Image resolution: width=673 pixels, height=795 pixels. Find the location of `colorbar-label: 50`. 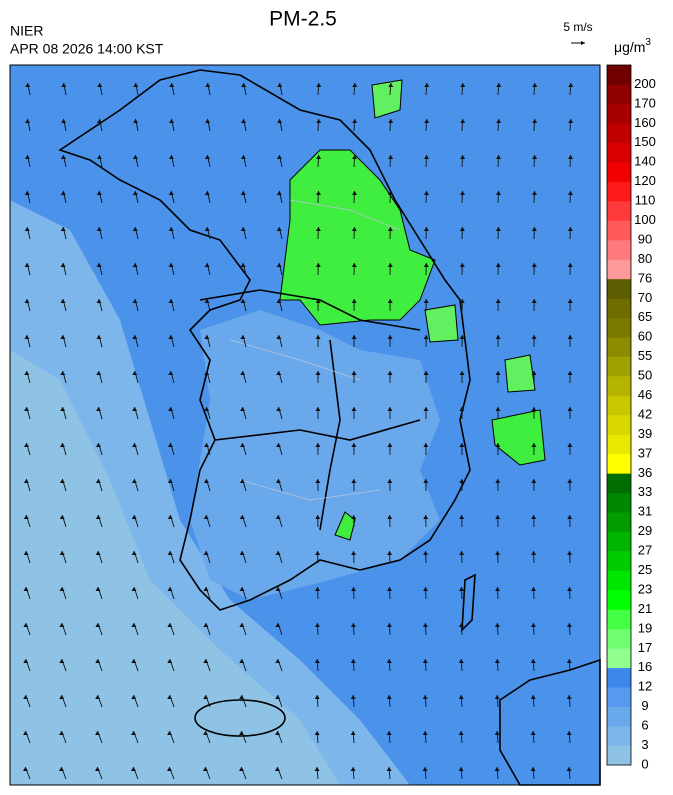

colorbar-label: 50 is located at coordinates (645, 375).